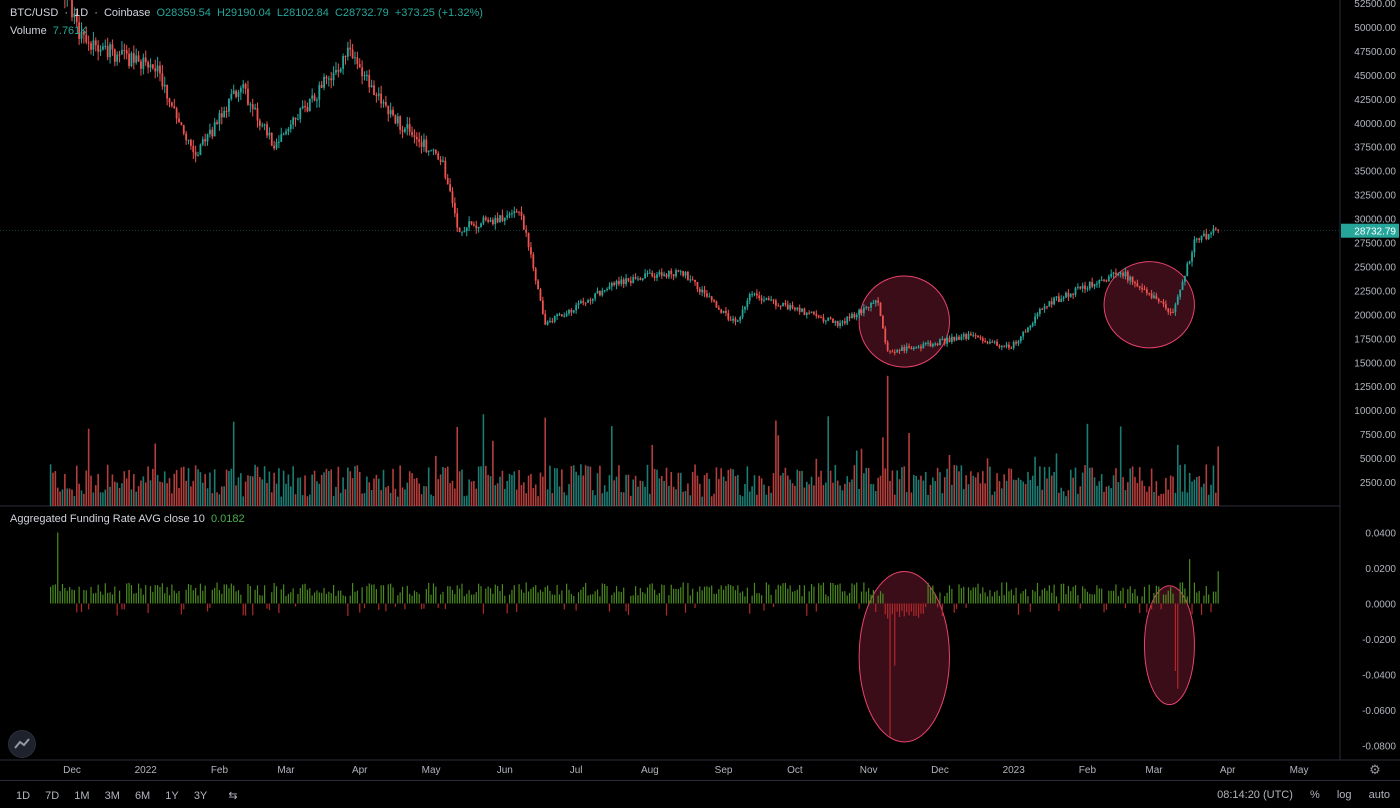 This screenshot has width=1400, height=808. Describe the element at coordinates (431, 770) in the screenshot. I see `time-tick-label: May` at that location.